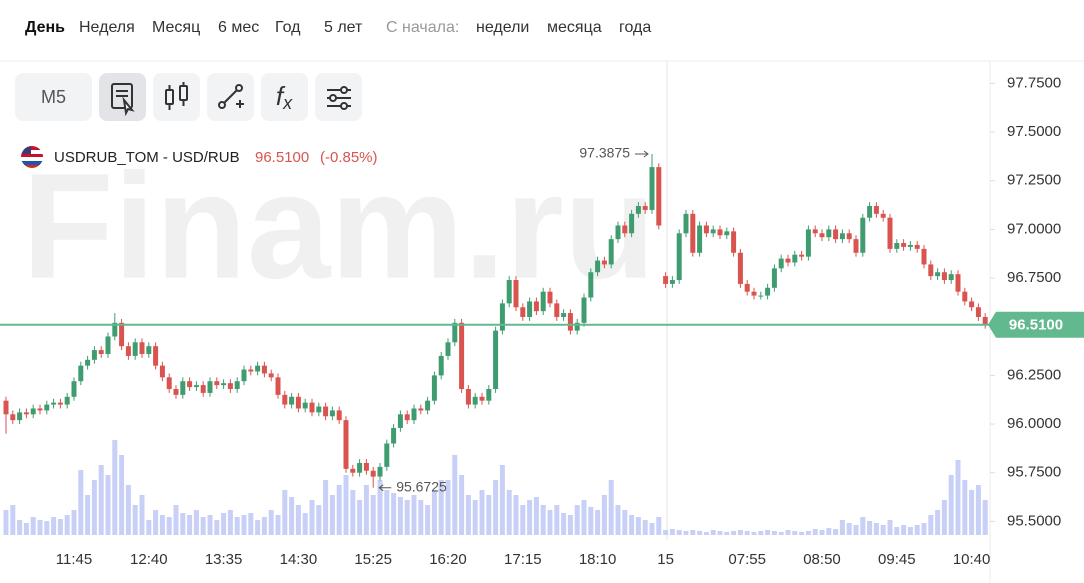 This screenshot has height=583, width=1084. Describe the element at coordinates (45, 27) in the screenshot. I see `period-option: День` at that location.